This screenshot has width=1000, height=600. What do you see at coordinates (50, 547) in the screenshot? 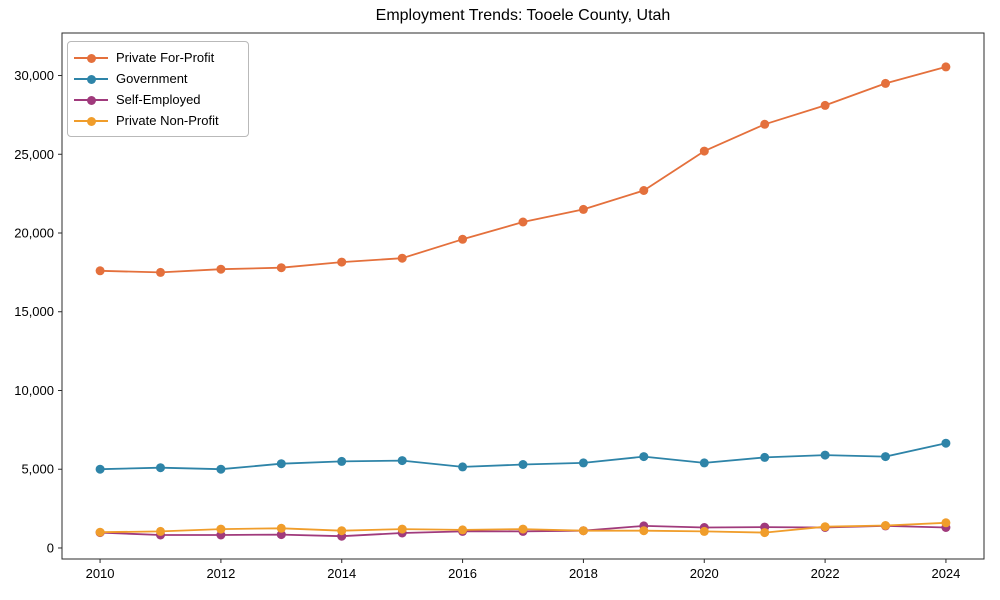
I see `y-axis-tick-label: 0` at bounding box center [50, 547].